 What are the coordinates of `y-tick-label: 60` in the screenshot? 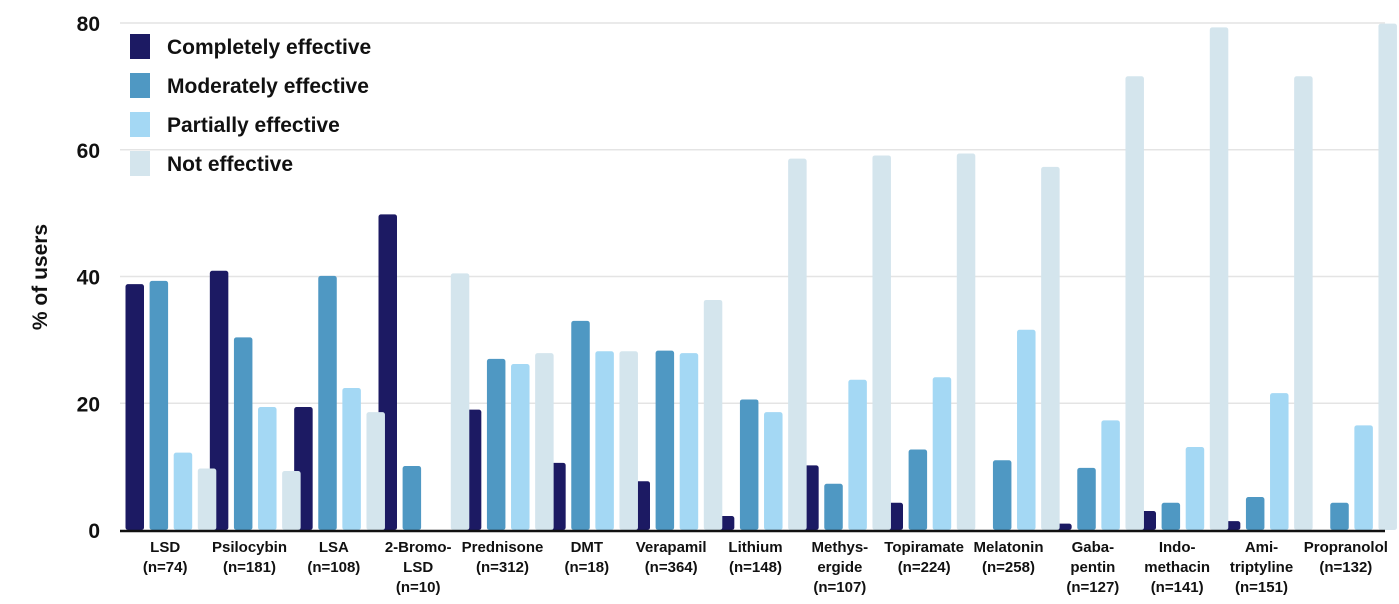 It's located at (88, 151).